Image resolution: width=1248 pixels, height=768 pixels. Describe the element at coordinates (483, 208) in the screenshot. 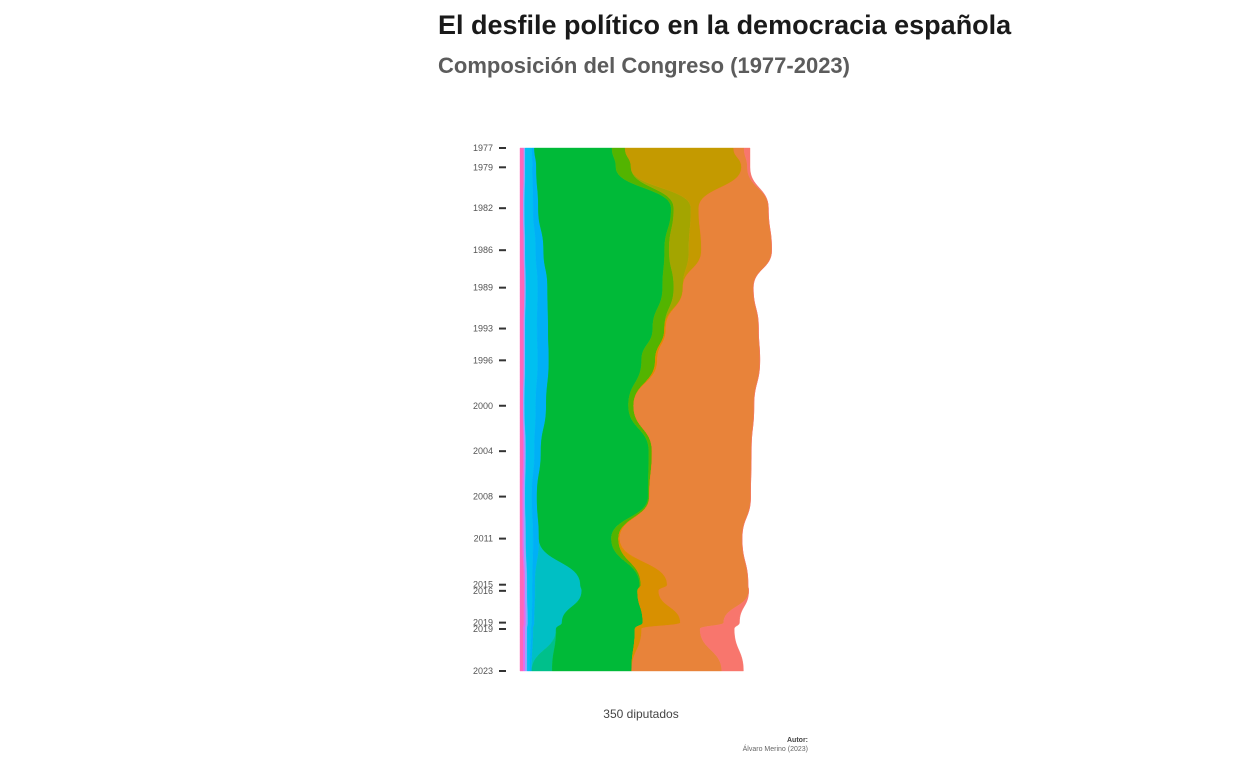

I see `year-tick-label: 1982` at that location.